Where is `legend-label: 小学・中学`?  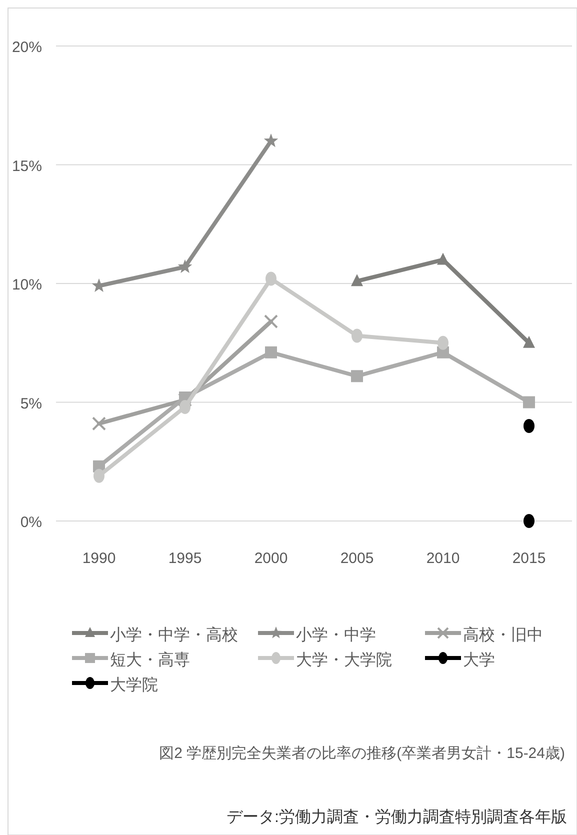 legend-label: 小学・中学 is located at coordinates (336, 635).